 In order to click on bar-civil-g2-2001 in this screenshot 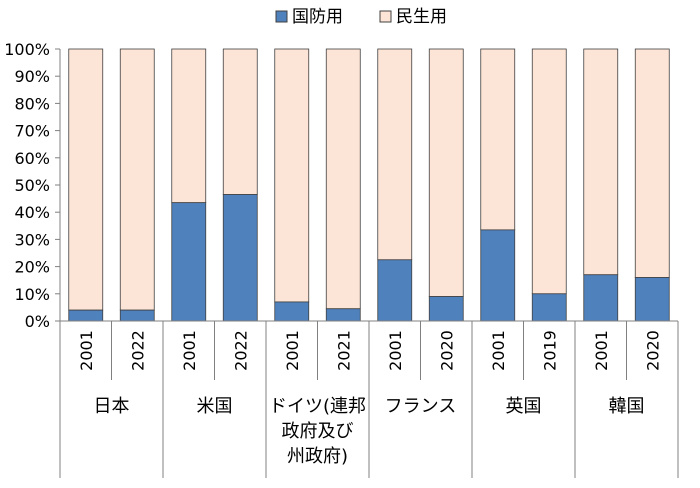, I will do `click(292, 175)`.